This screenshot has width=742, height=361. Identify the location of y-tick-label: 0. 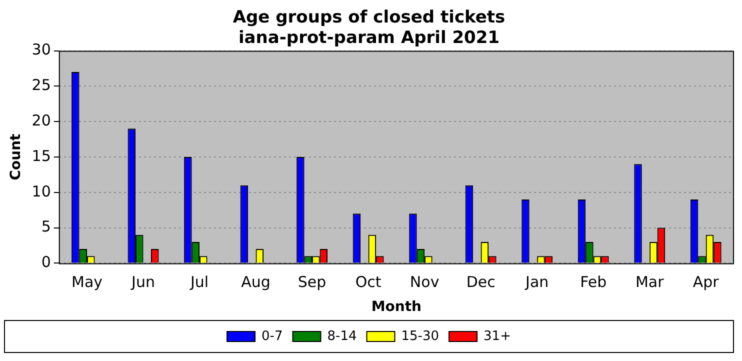
(46, 262).